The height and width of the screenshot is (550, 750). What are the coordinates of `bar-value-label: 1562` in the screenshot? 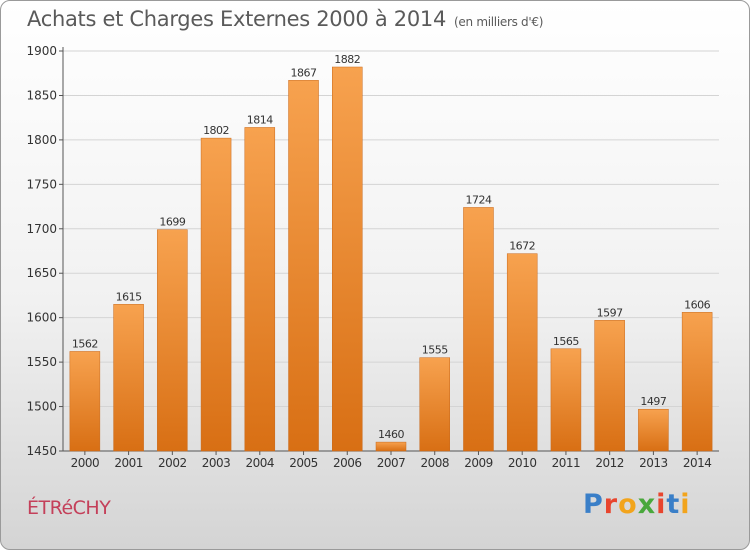 It's located at (85, 343).